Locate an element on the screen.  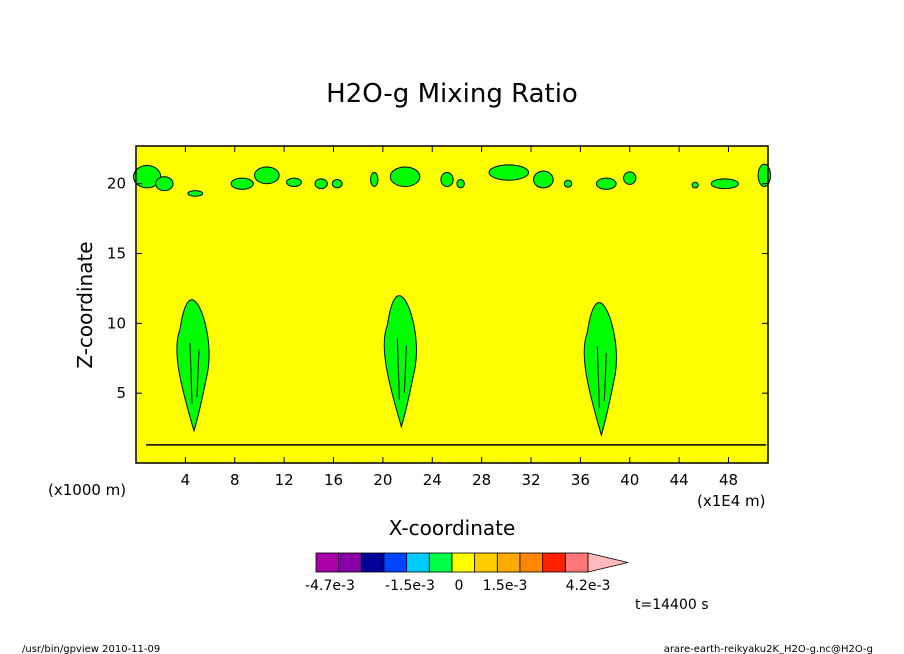
y-axis-label: Z-coordinate is located at coordinates (85, 304).